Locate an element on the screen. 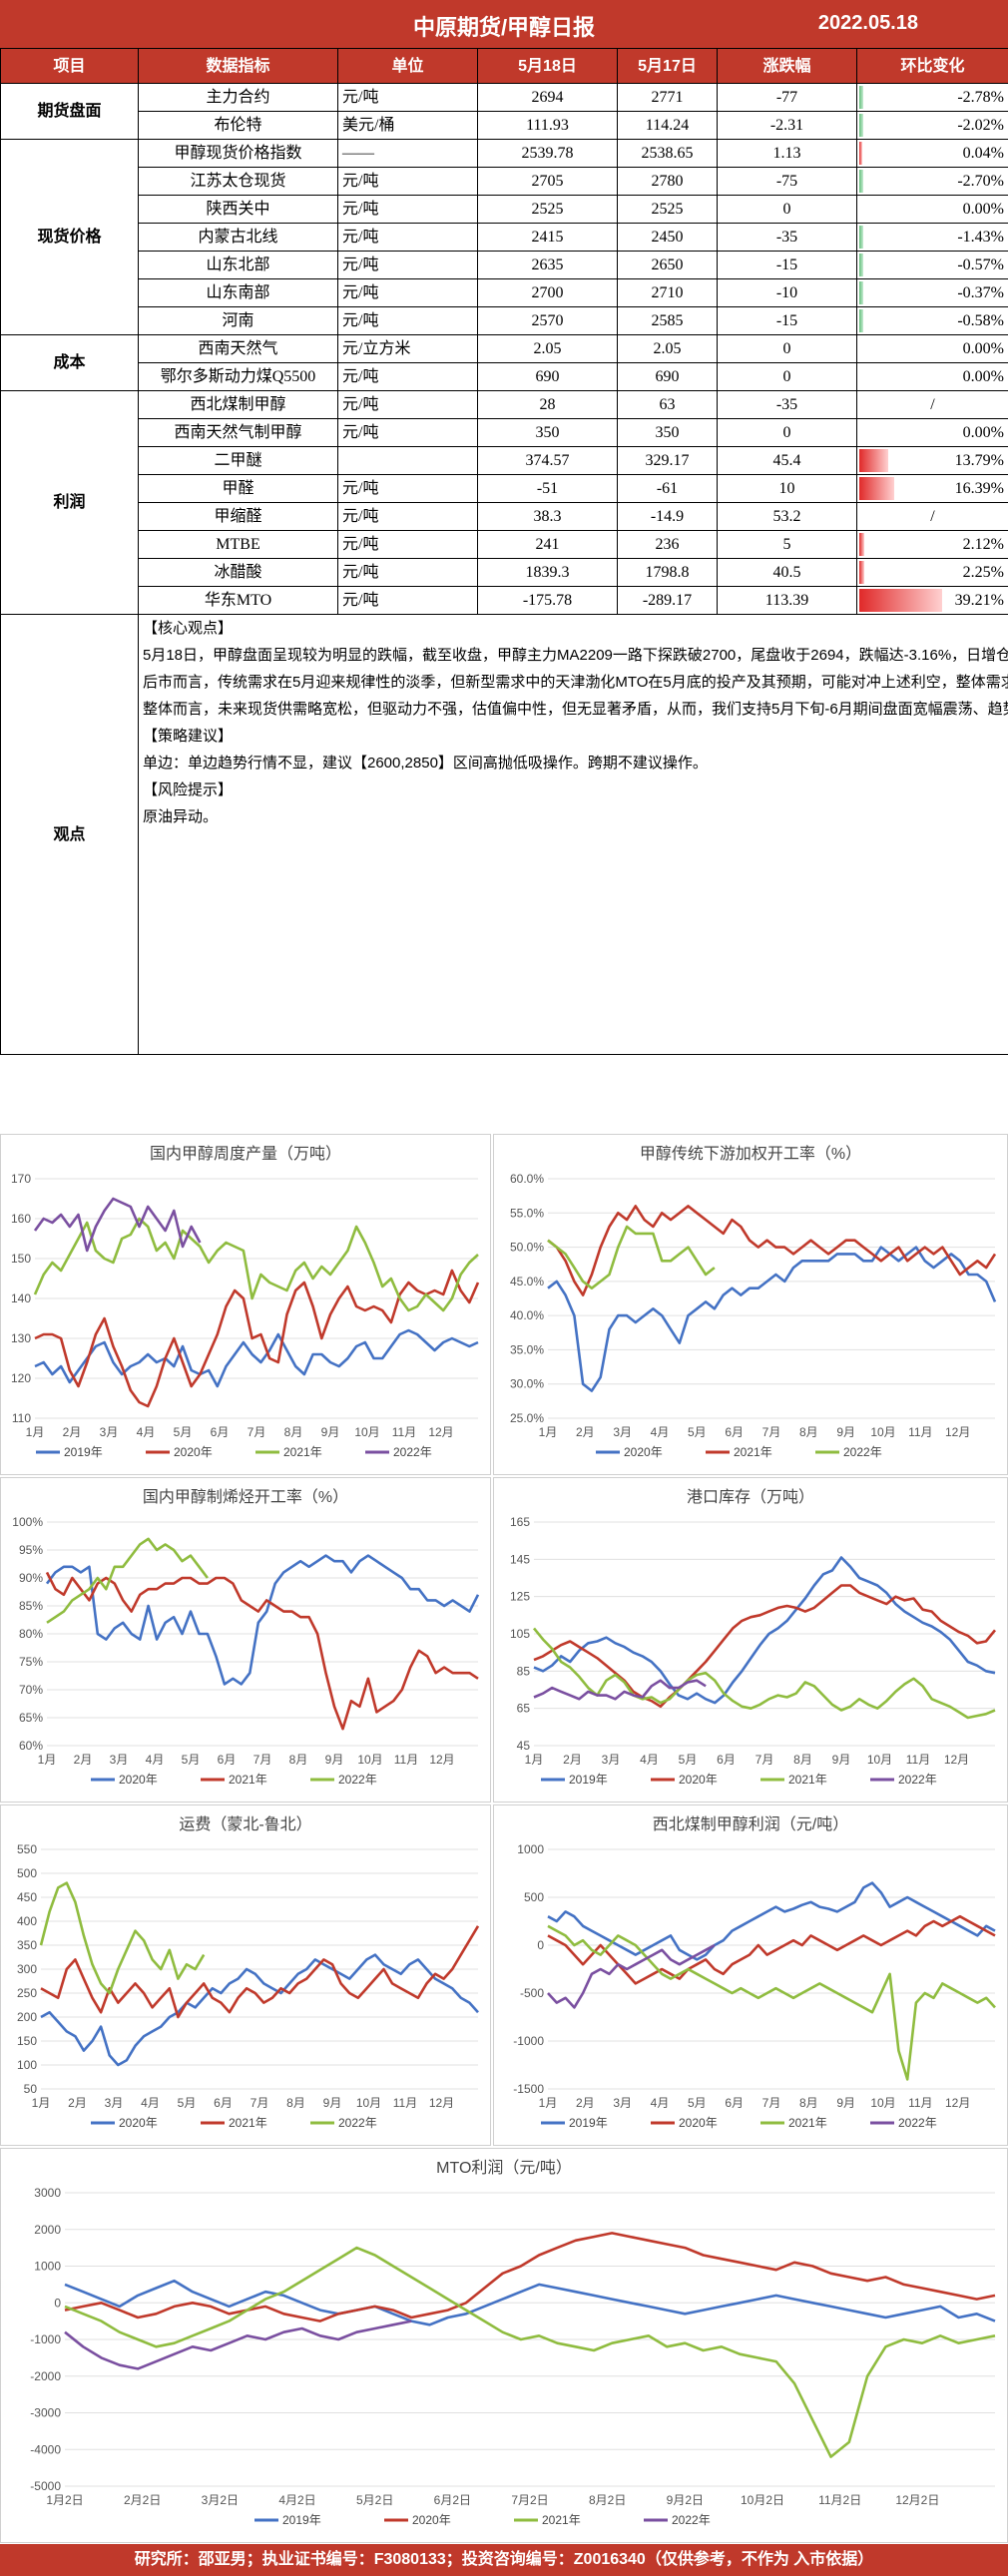 The height and width of the screenshot is (2576, 1008). prev-value-cell: 2585 is located at coordinates (667, 320).